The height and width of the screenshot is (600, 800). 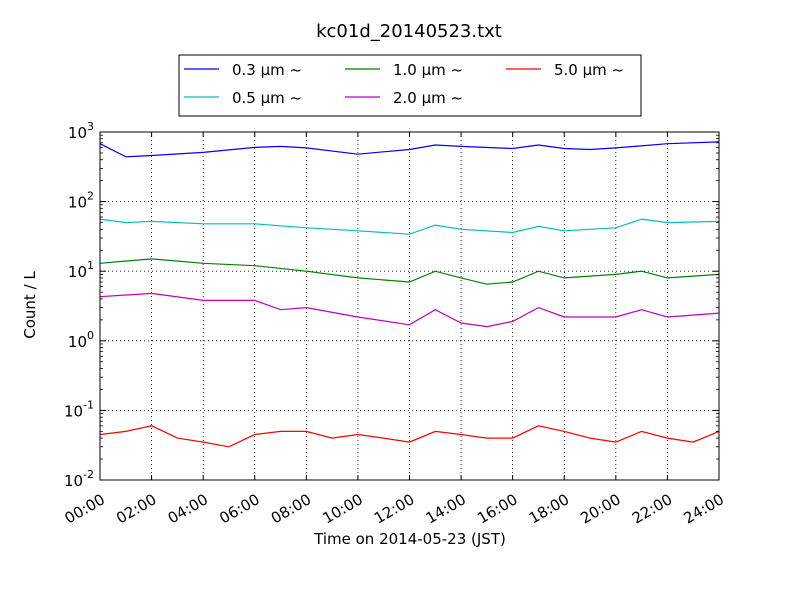 What do you see at coordinates (85, 508) in the screenshot?
I see `x-tick-label: 00:00` at bounding box center [85, 508].